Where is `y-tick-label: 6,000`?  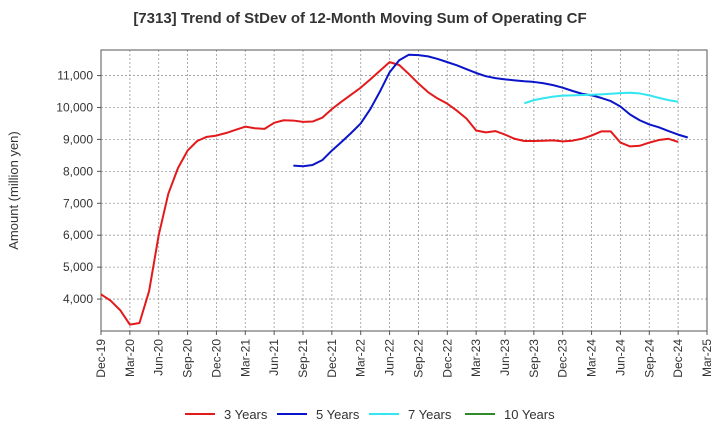
y-tick-label: 6,000 is located at coordinates (78, 235).